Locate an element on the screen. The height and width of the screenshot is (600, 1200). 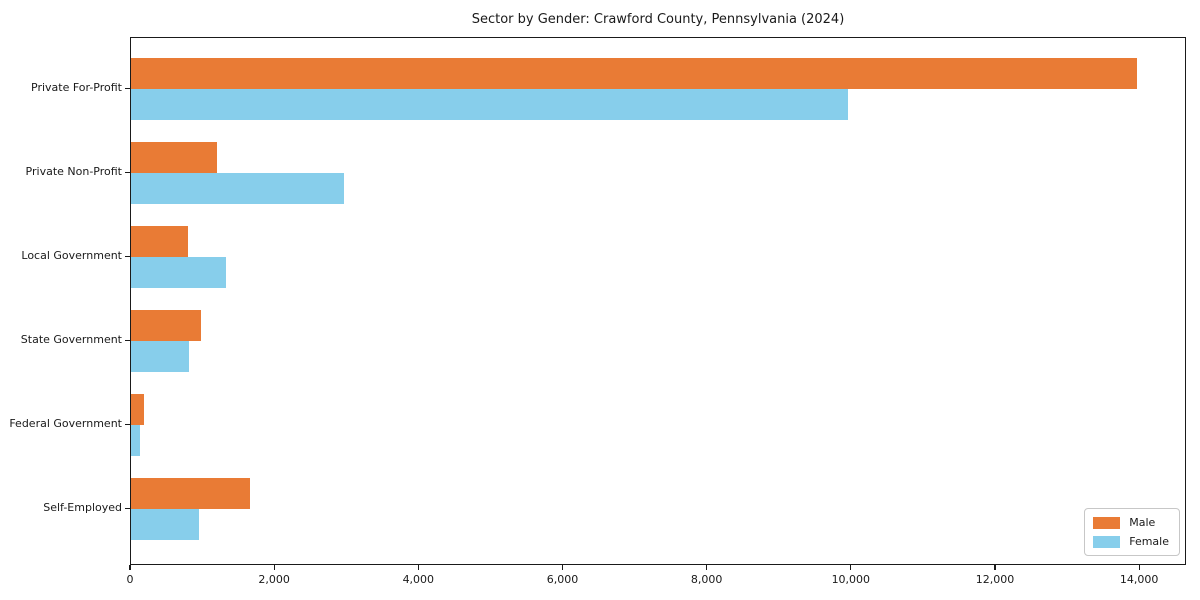
legend-entry-male: Male is located at coordinates (1131, 522).